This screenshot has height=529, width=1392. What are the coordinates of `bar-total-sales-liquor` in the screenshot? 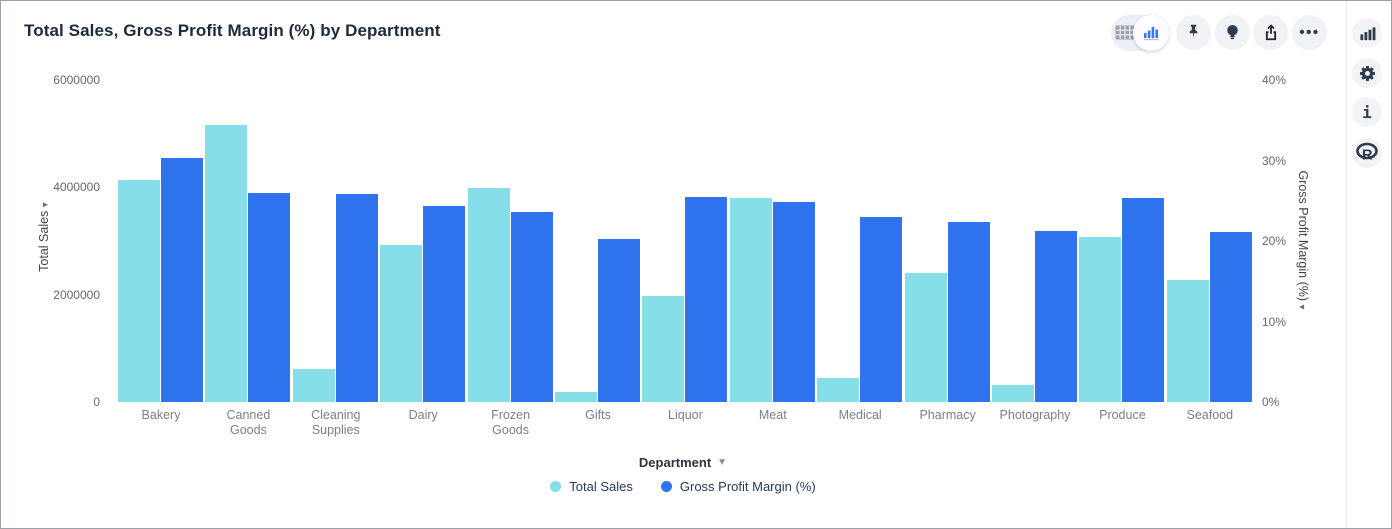 It's located at (663, 348).